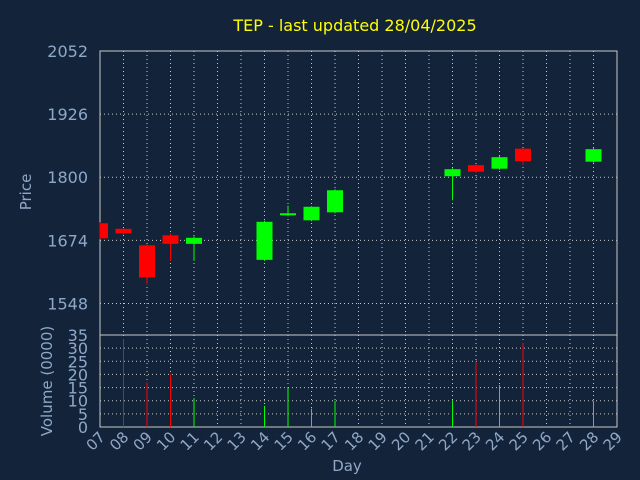 The height and width of the screenshot is (480, 640). What do you see at coordinates (78, 374) in the screenshot?
I see `volume-tick-label: 20` at bounding box center [78, 374].